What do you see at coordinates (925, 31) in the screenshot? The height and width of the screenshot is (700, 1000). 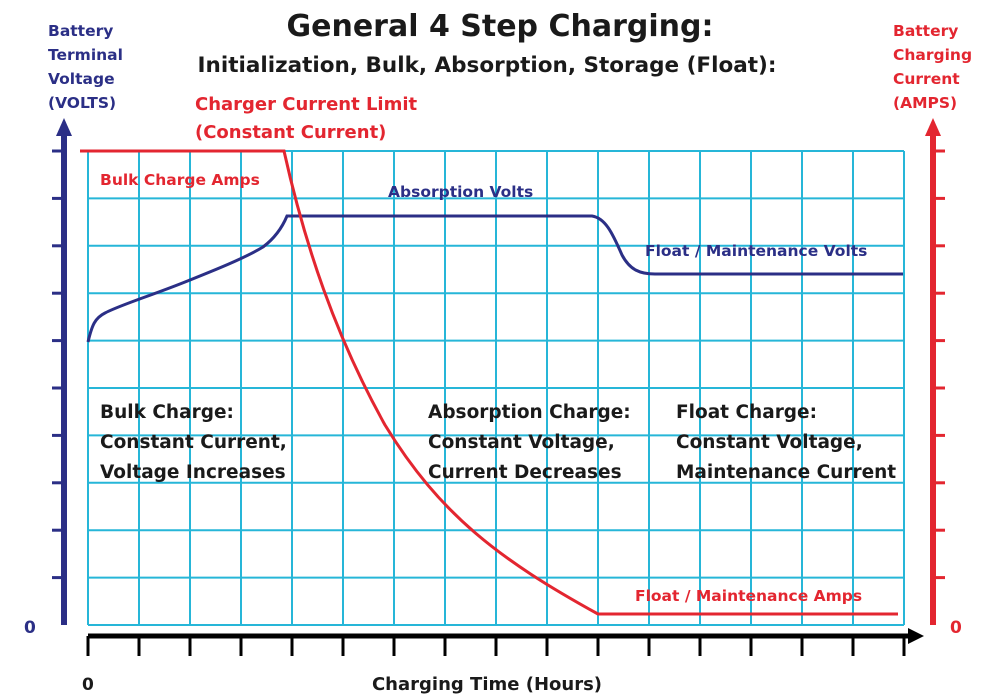 I see `right-axis-label-line: Battery` at bounding box center [925, 31].